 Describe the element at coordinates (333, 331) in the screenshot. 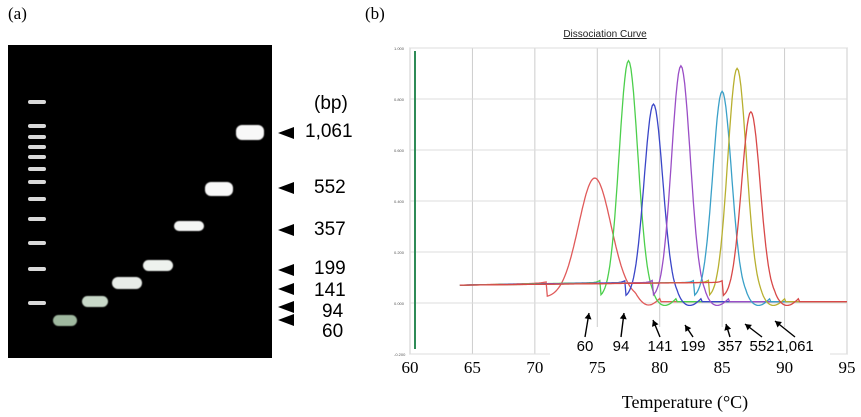

I see `size-label-60: 60` at that location.